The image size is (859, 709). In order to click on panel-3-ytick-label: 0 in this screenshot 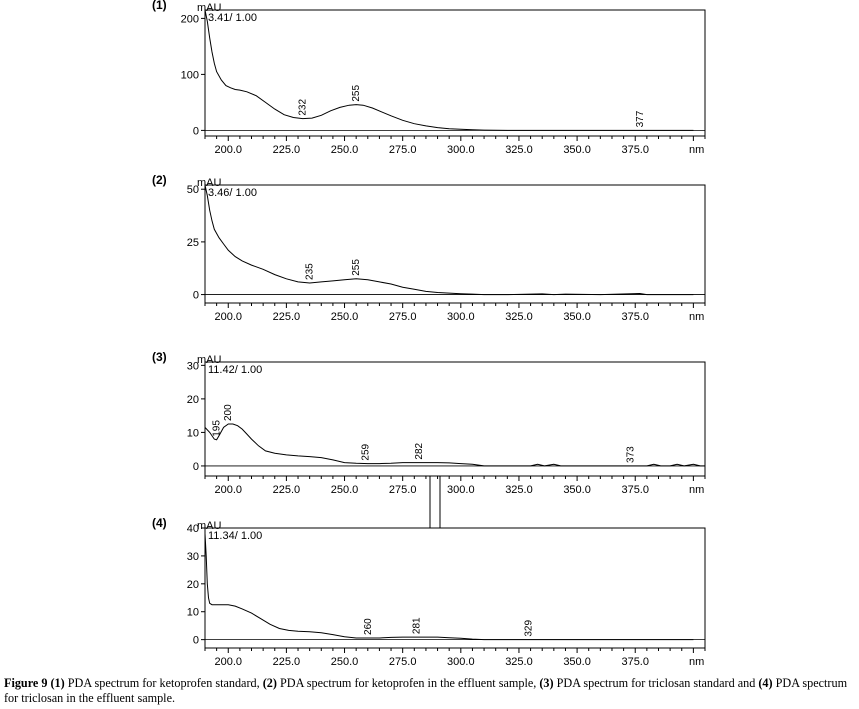, I will do `click(196, 467)`.